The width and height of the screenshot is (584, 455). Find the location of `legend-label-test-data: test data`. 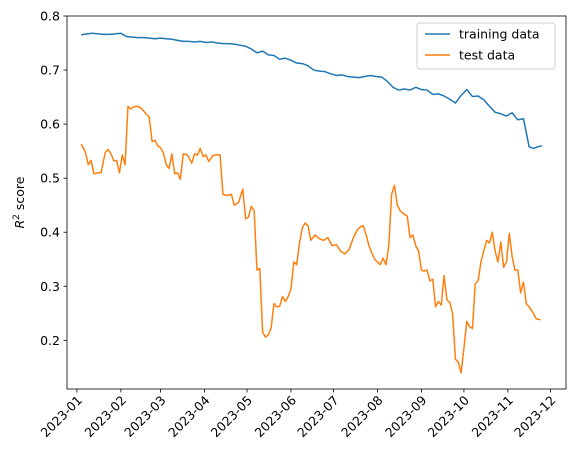

legend-label-test-data: test data is located at coordinates (487, 55).